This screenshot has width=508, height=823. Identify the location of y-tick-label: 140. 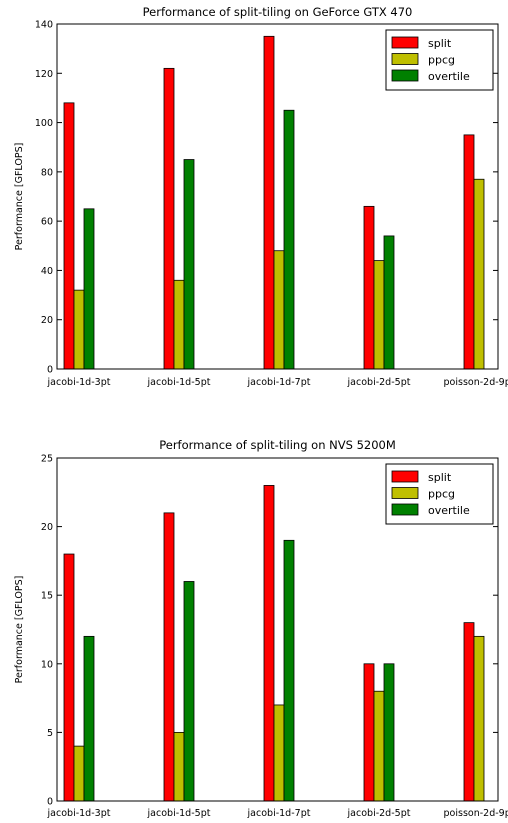
(44, 25).